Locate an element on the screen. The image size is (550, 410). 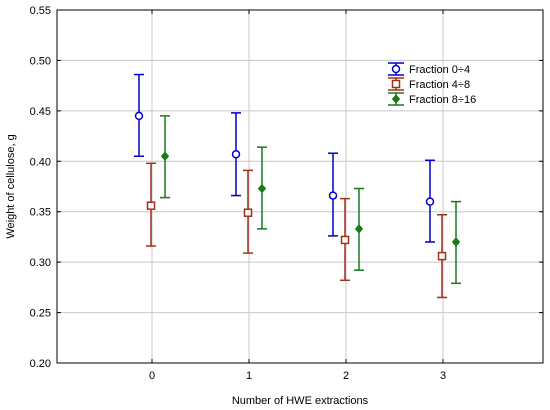
y-tick-label: 0.55 is located at coordinates (40, 11).